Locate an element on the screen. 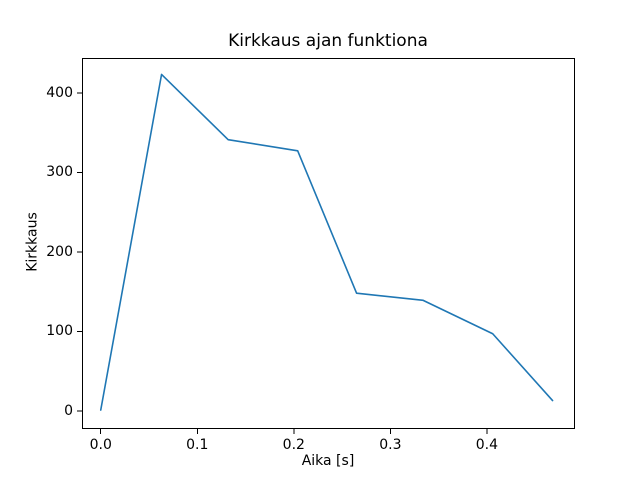 This screenshot has width=640, height=480. y-tick-label: 200 is located at coordinates (59, 251).